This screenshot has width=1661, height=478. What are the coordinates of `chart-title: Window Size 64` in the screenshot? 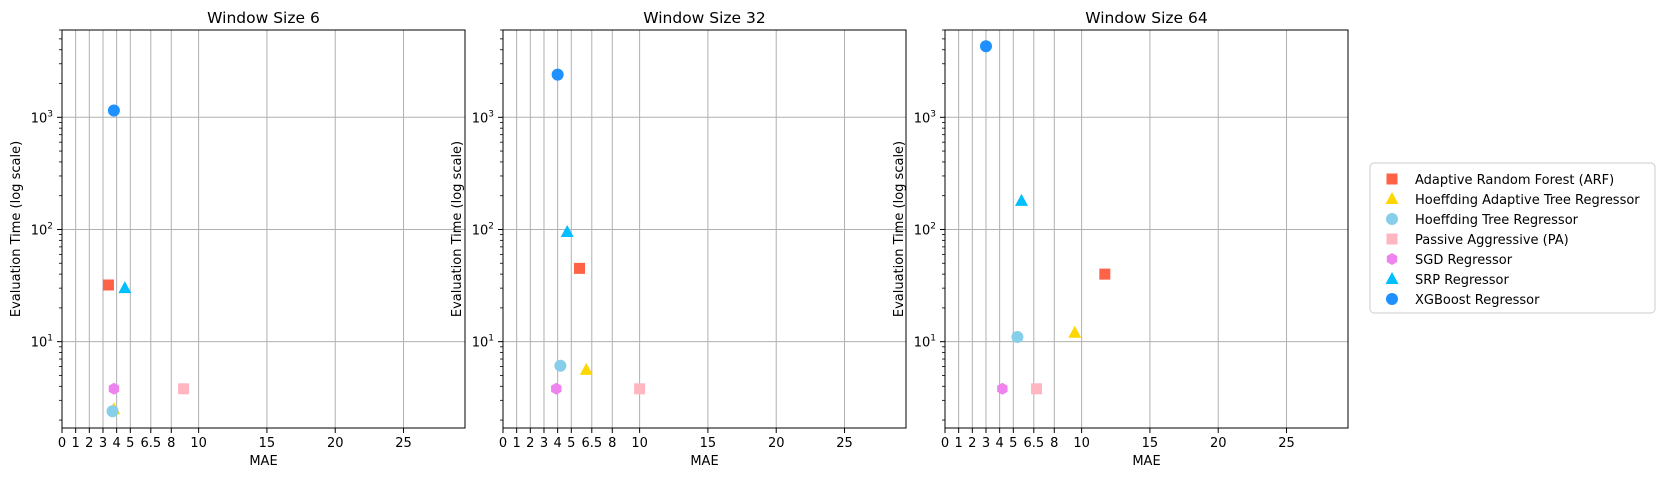 It's located at (1146, 18).